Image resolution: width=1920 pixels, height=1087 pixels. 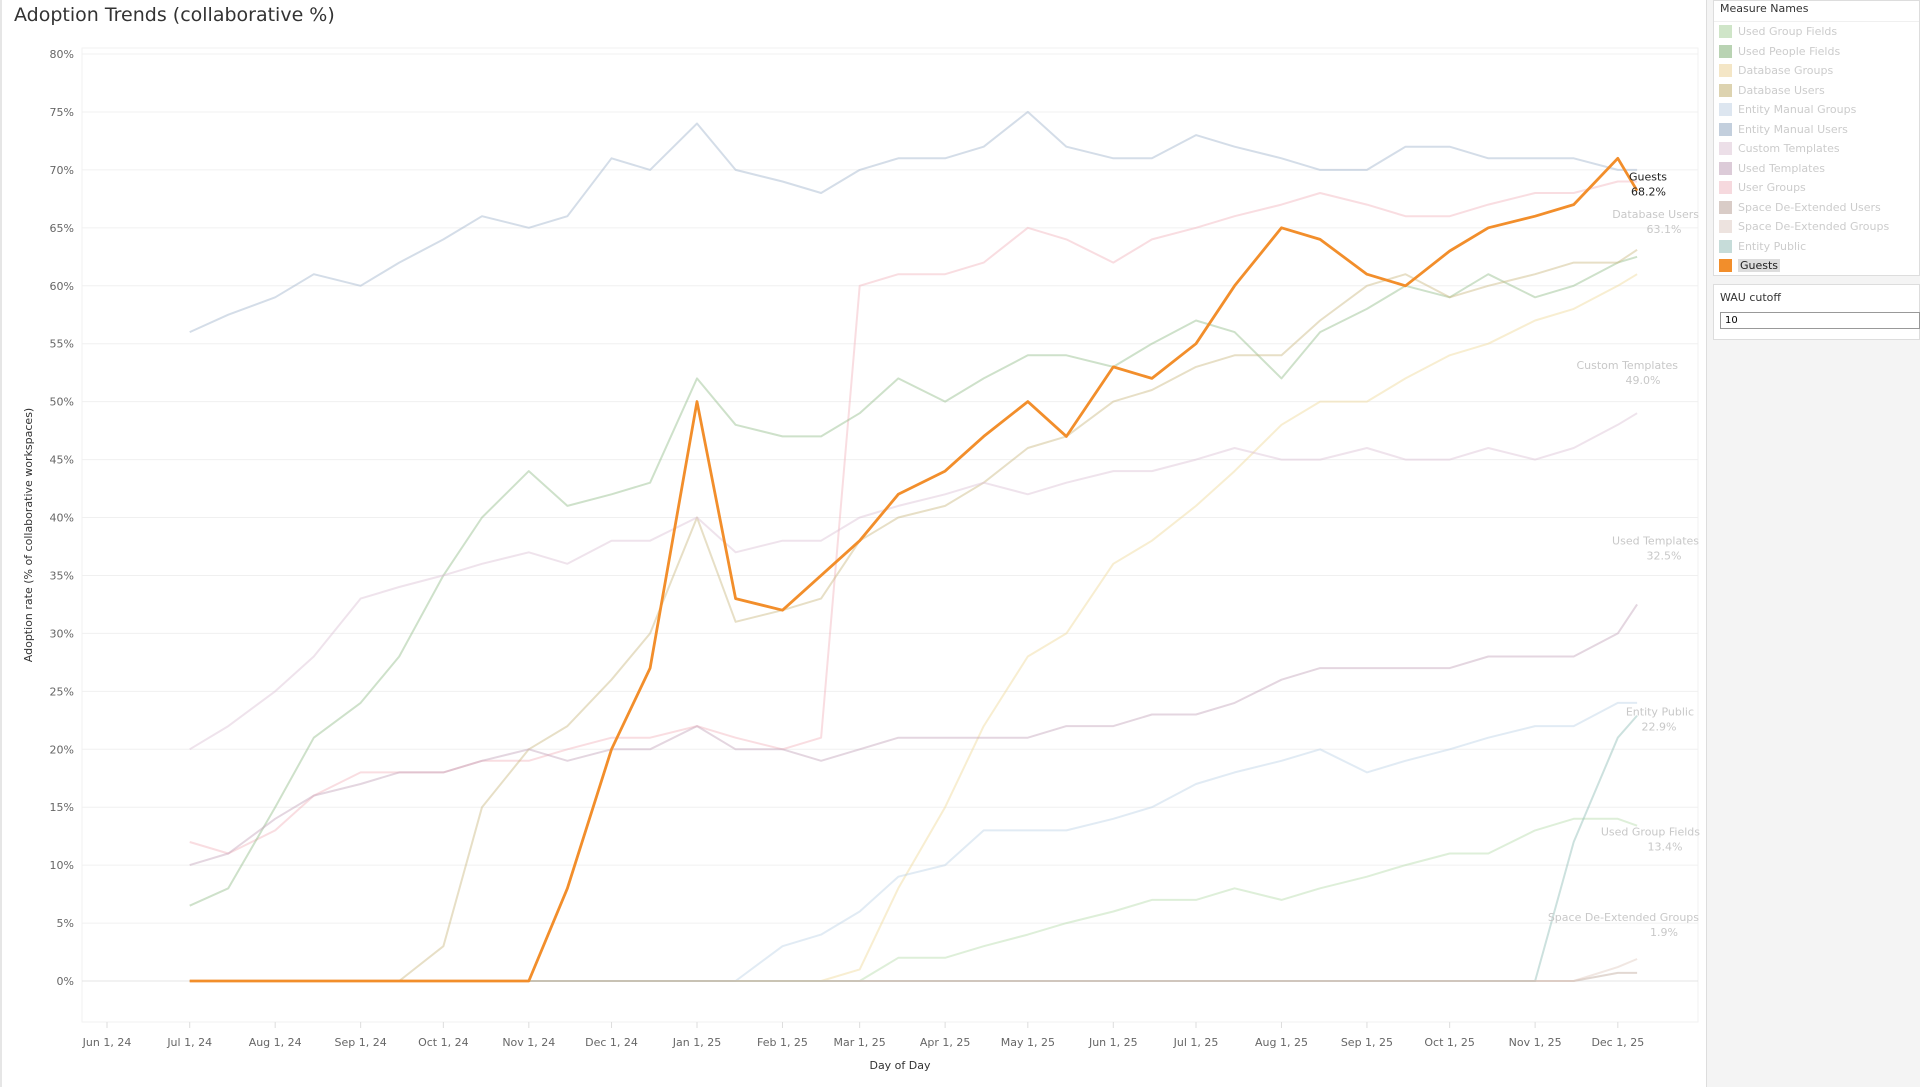 I want to click on y-tick-label: 25%, so click(x=62, y=691).